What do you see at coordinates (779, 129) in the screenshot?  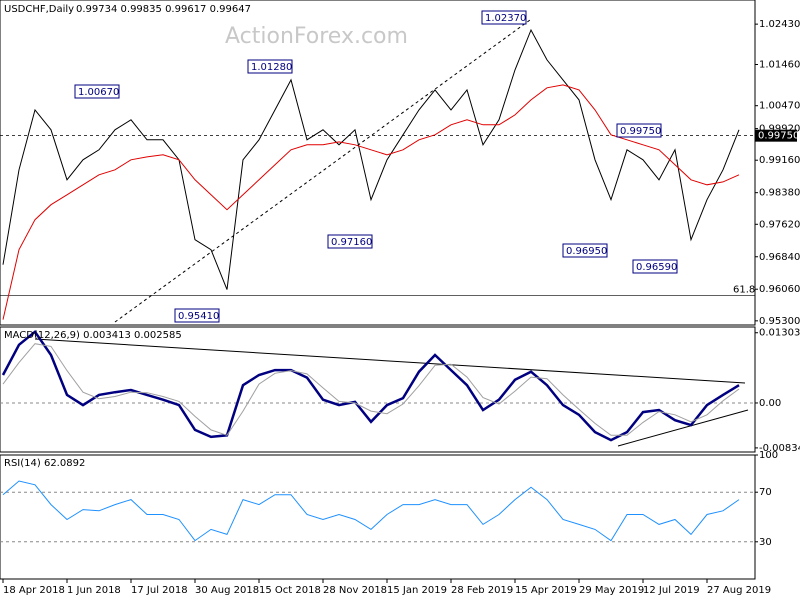 I see `y-tick-label: 0.99920` at bounding box center [779, 129].